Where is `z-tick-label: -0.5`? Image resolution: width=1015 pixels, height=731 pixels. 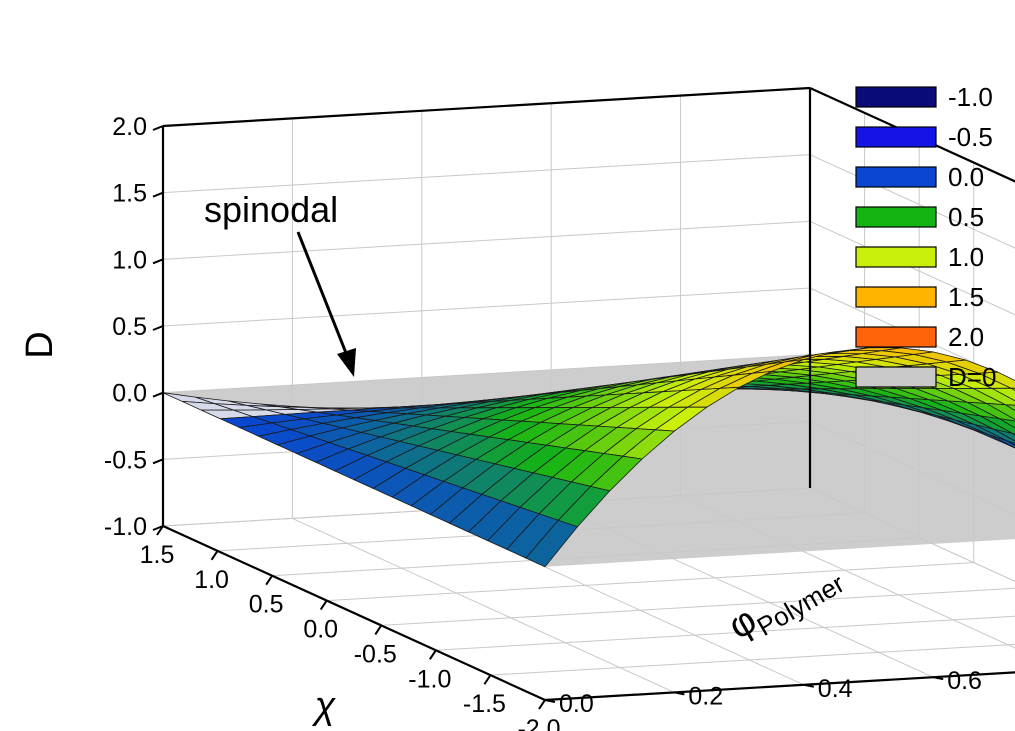 z-tick-label: -0.5 is located at coordinates (125, 460).